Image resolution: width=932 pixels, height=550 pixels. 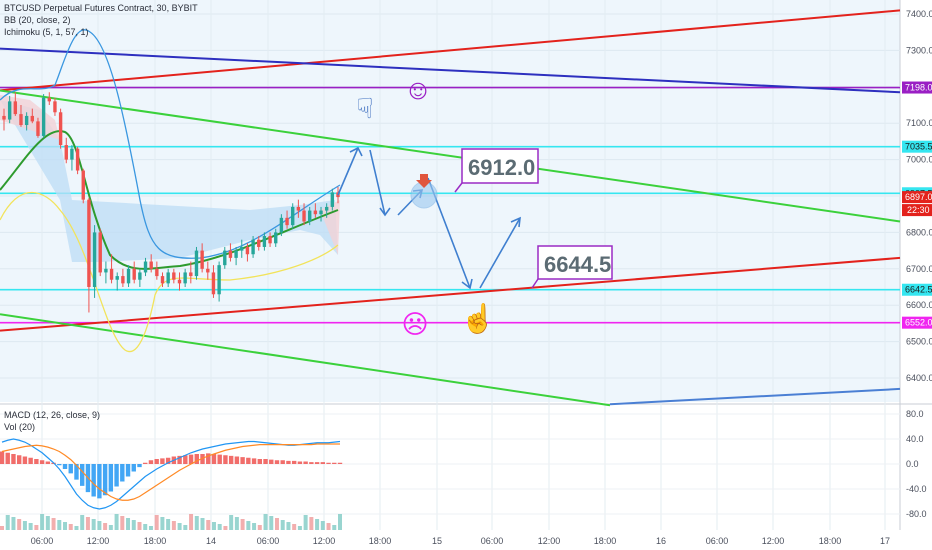 I want to click on x-tick-label: 15, so click(x=437, y=541).